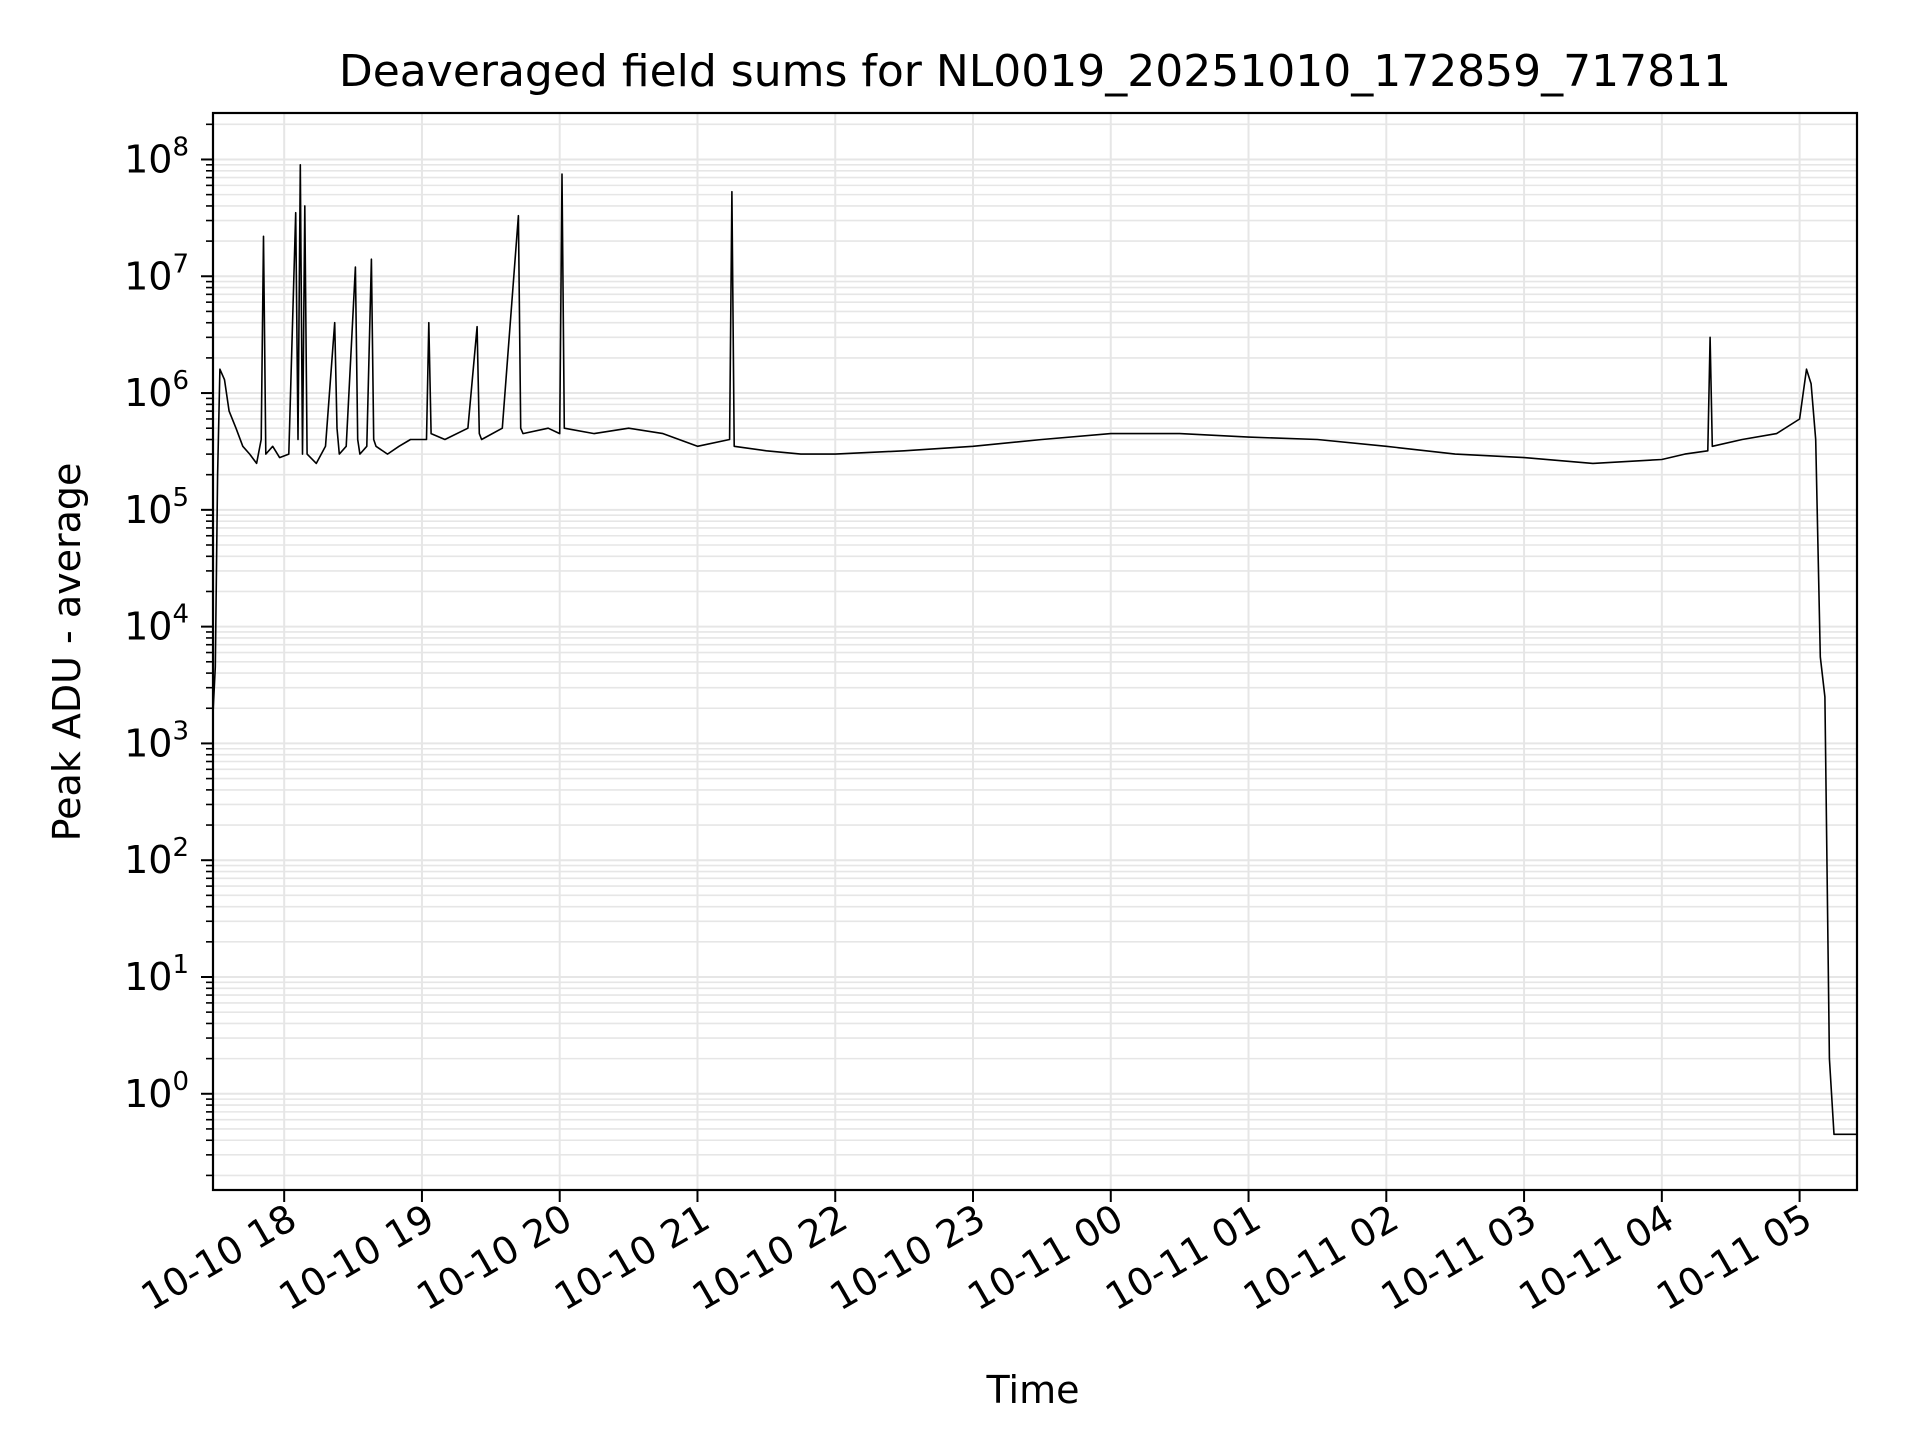 Image resolution: width=1920 pixels, height=1440 pixels. What do you see at coordinates (67, 652) in the screenshot?
I see `y-axis-label: Peak ADU - average` at bounding box center [67, 652].